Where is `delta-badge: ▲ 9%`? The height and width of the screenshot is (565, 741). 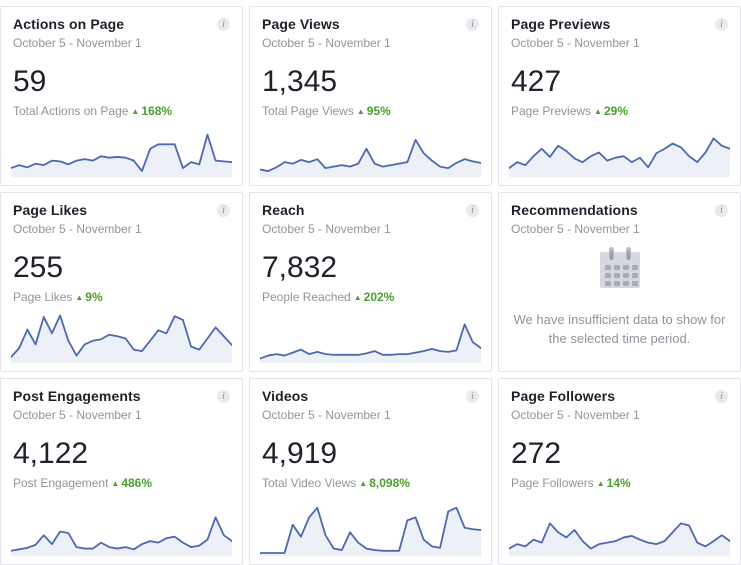
delta-badge: ▲ 9% is located at coordinates (88, 297).